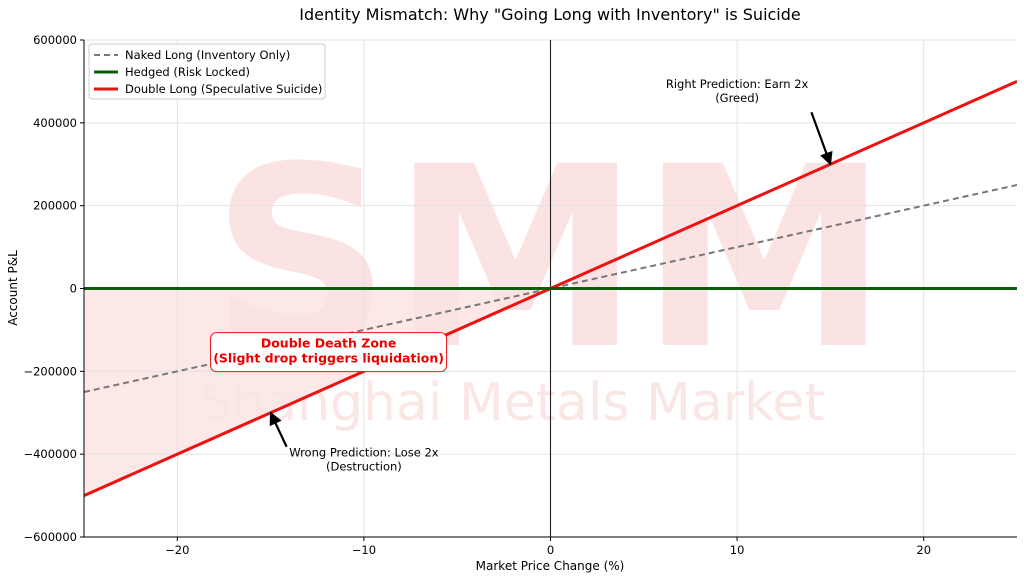 The width and height of the screenshot is (1024, 580). I want to click on zone-label-line: (Slight drop triggers liquidation), so click(328, 358).